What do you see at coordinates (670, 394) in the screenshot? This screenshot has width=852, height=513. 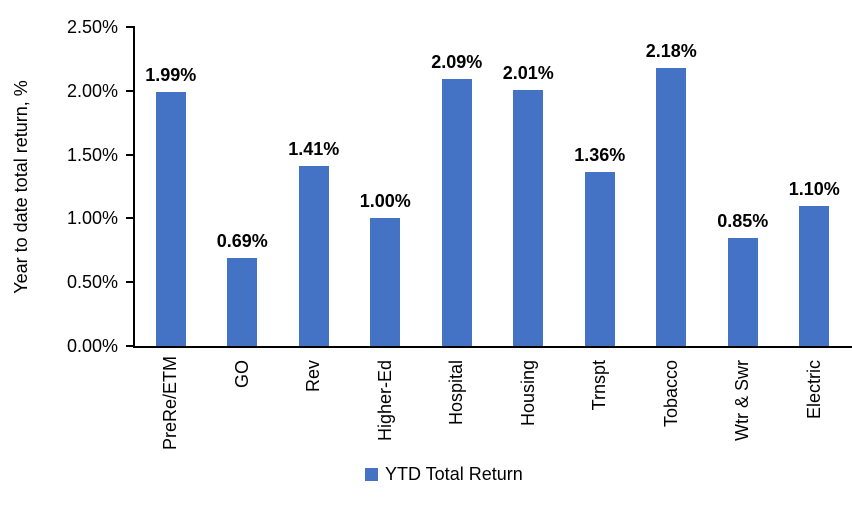 I see `x-axis-label: Tobacco` at bounding box center [670, 394].